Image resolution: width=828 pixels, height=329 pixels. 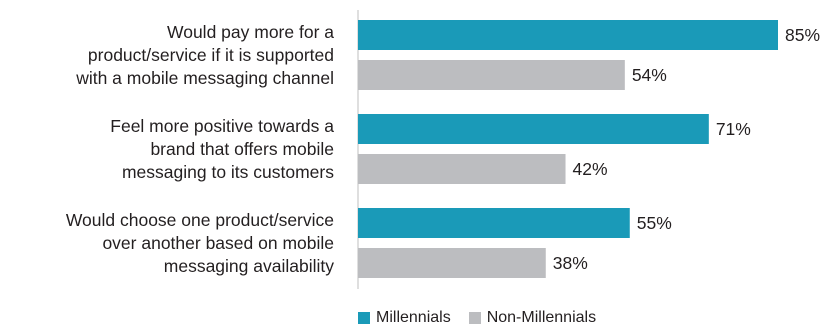 What do you see at coordinates (541, 317) in the screenshot?
I see `legend-label-non-millennials: Non-Millennials` at bounding box center [541, 317].